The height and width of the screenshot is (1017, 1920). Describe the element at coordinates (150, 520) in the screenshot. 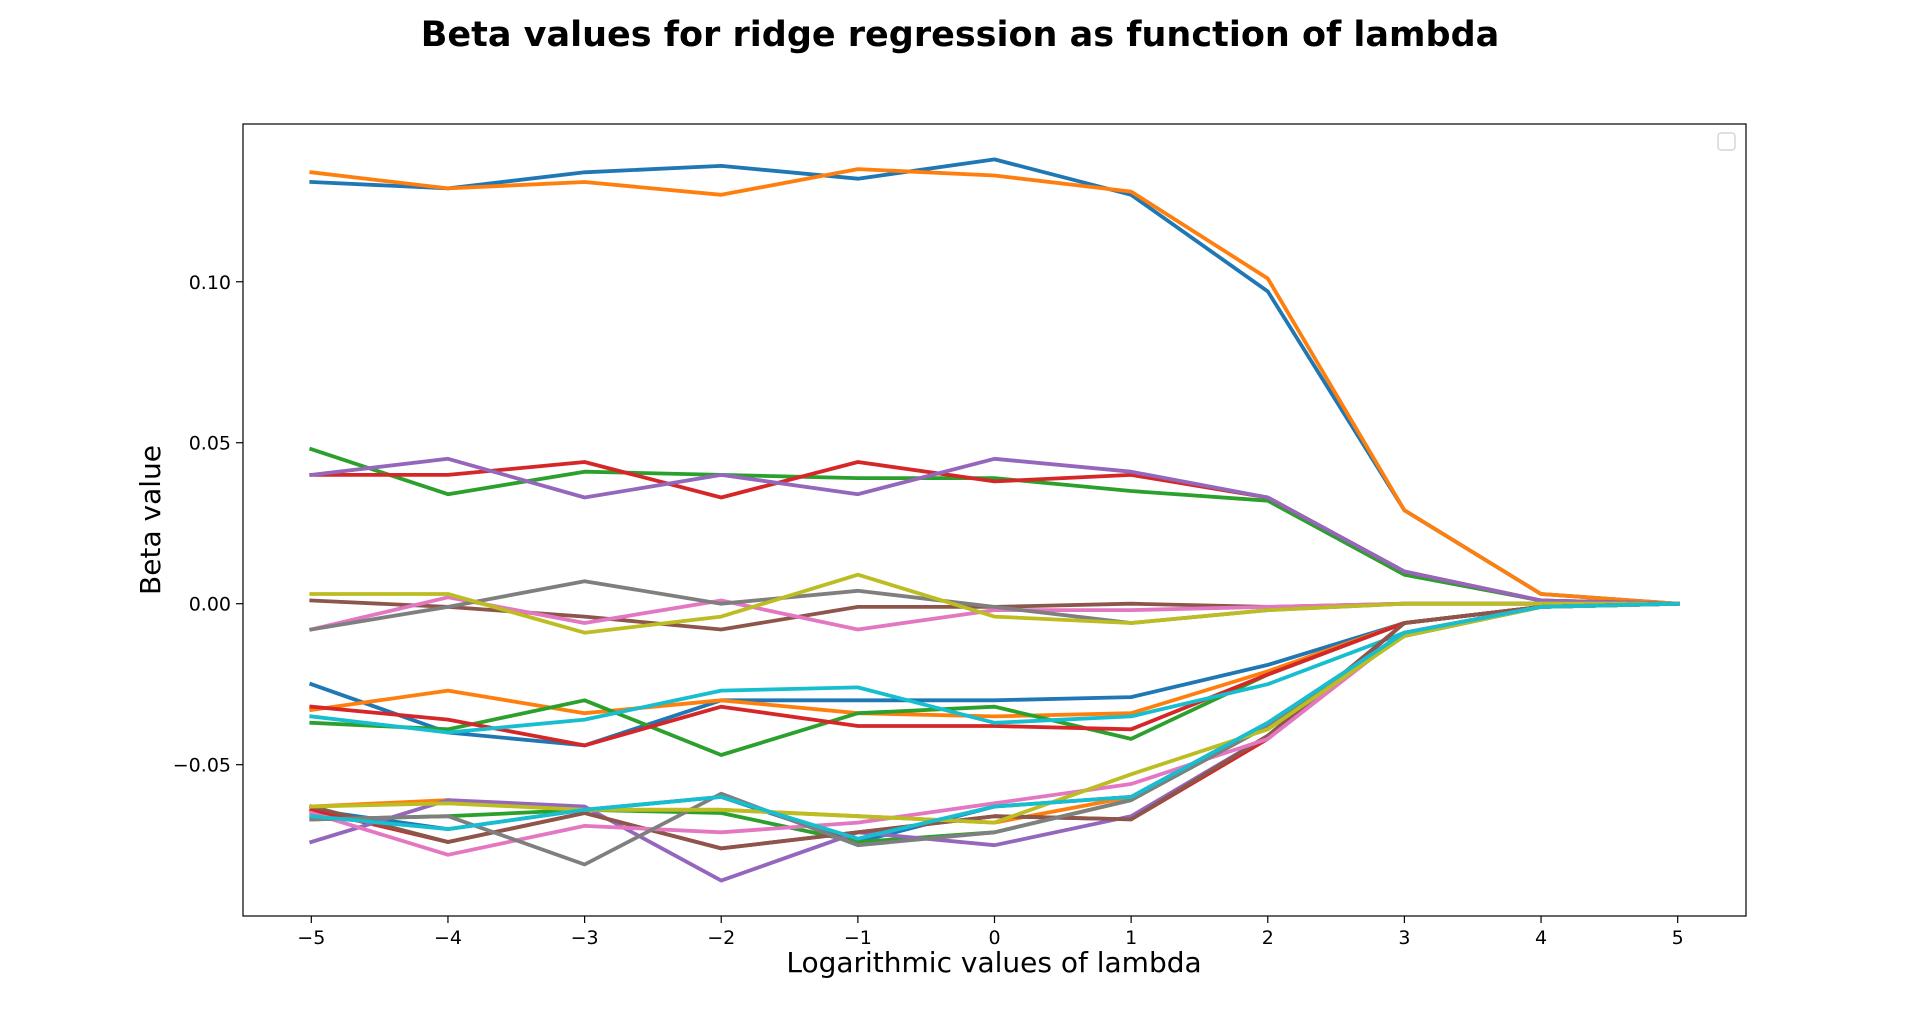

I see `y-axis-label: Beta value` at that location.